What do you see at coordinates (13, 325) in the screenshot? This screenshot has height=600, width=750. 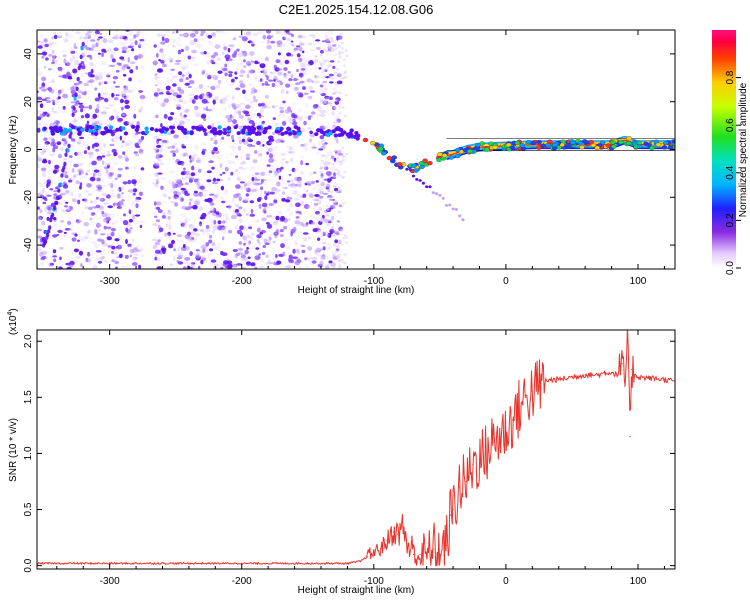 I see `snr-multiplier-base: (x10` at bounding box center [13, 325].